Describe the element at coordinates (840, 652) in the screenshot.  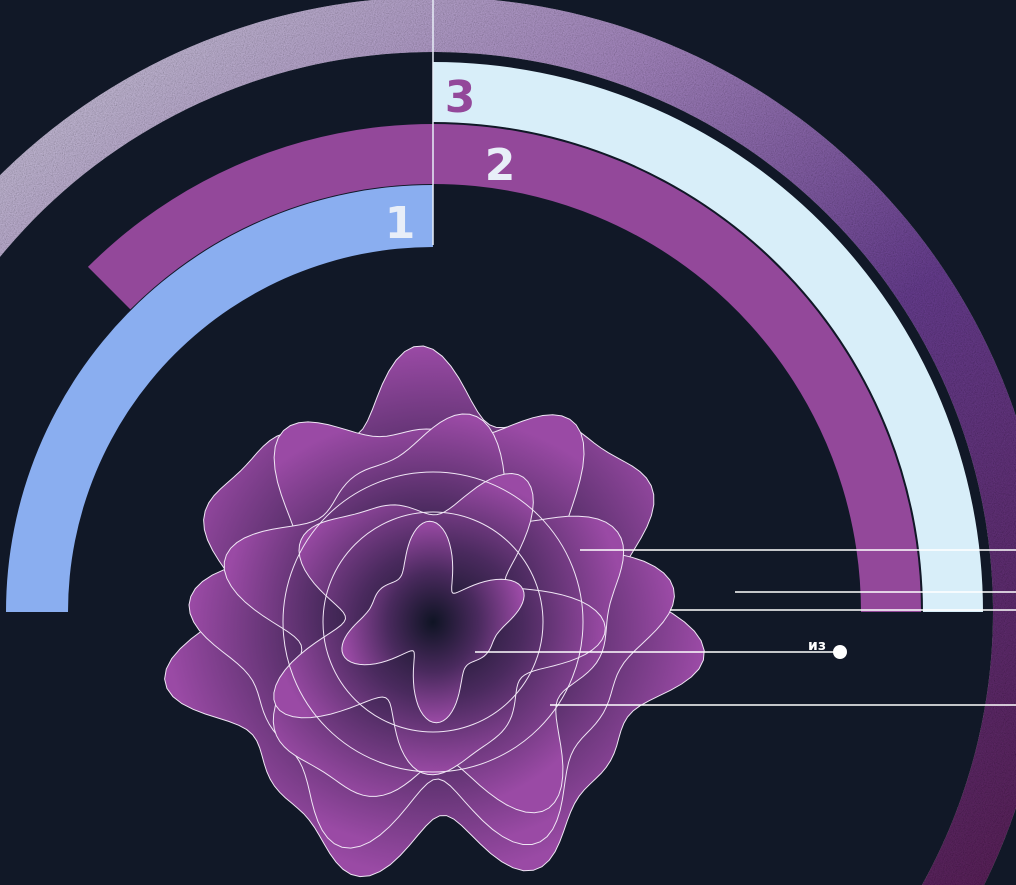
I see `callout-dot` at that location.